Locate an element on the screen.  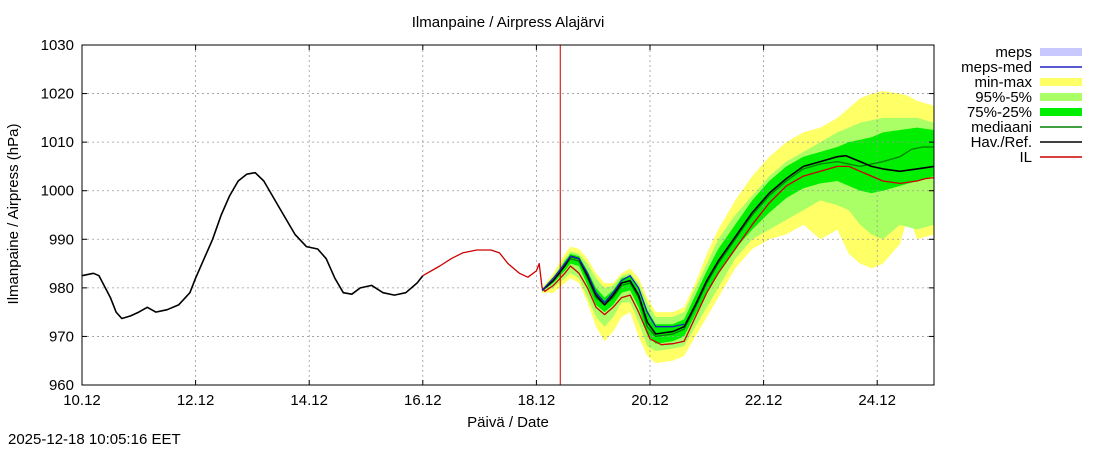
series-line-meps-med is located at coordinates (613, 291).